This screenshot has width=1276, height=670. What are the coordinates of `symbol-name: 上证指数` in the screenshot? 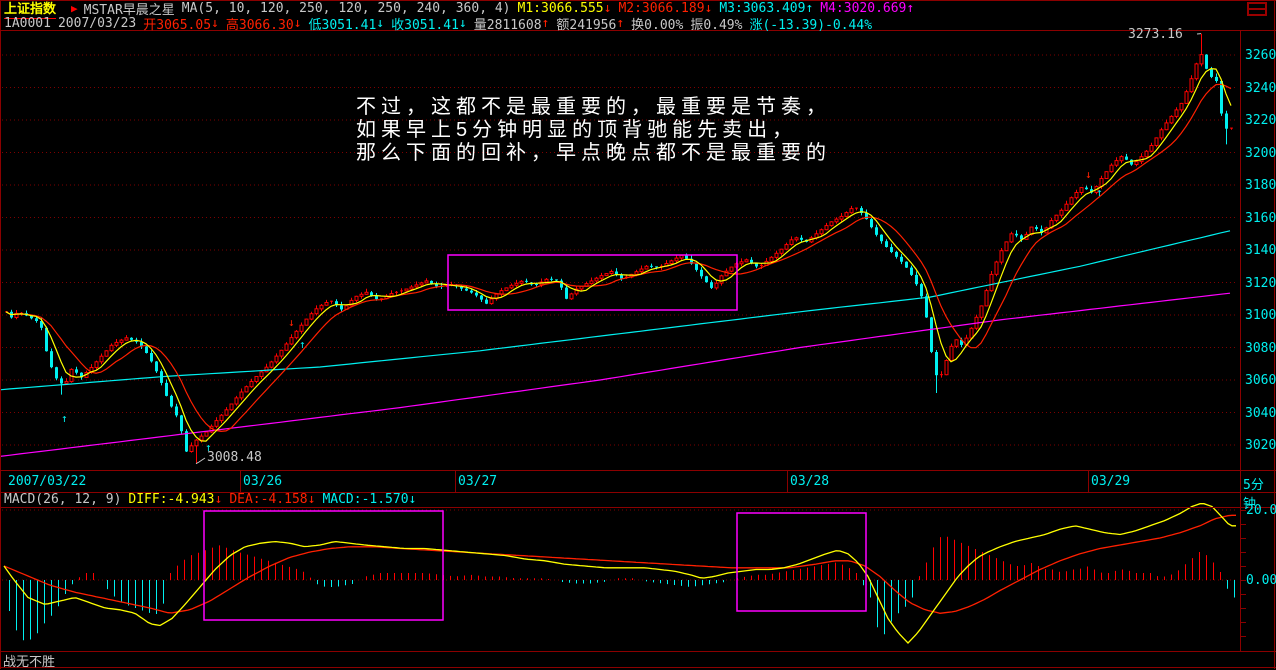 It's located at (30, 9).